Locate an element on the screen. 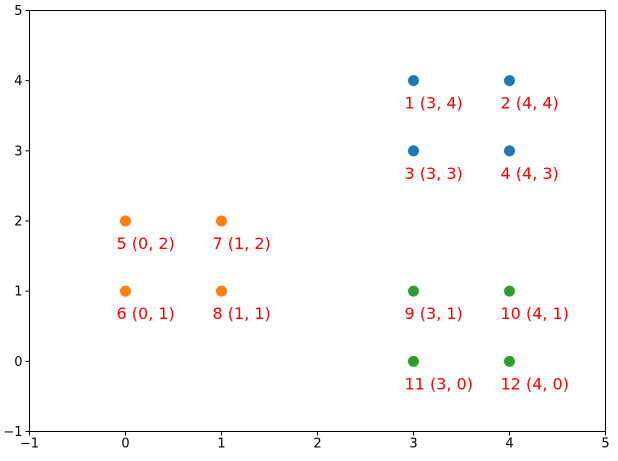 Image resolution: width=618 pixels, height=461 pixels. point-label: 11 (3, 0) is located at coordinates (439, 383).